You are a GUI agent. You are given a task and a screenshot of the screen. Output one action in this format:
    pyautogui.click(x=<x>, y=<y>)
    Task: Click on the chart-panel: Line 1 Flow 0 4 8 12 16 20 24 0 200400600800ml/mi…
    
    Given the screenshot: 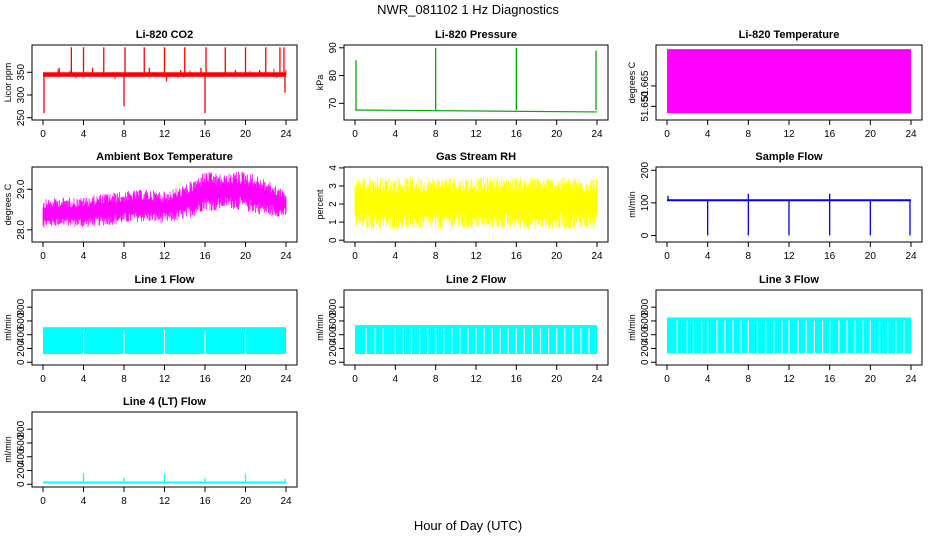 What is the action you would take?
    pyautogui.click(x=150, y=329)
    